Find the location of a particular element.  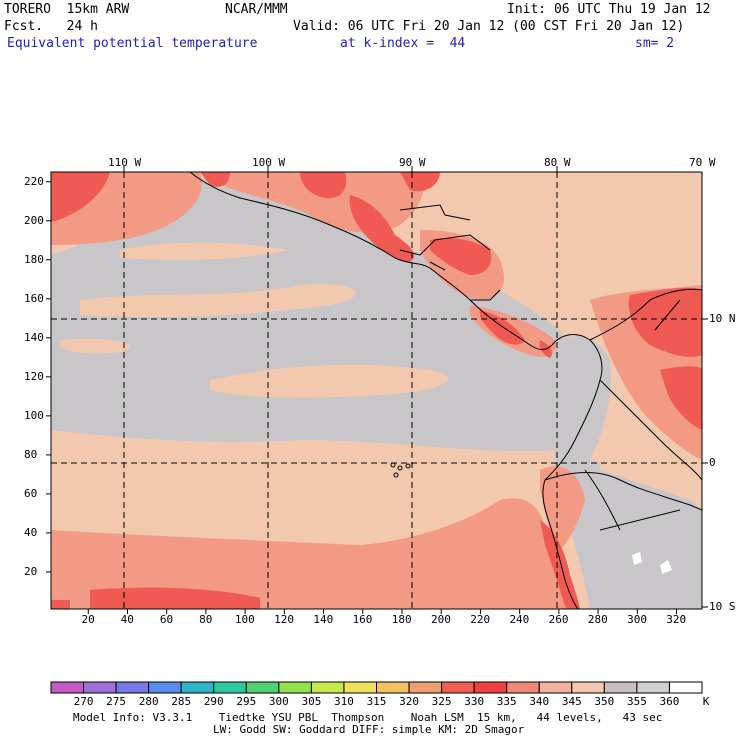

colorbar-label: 275 is located at coordinates (116, 701).